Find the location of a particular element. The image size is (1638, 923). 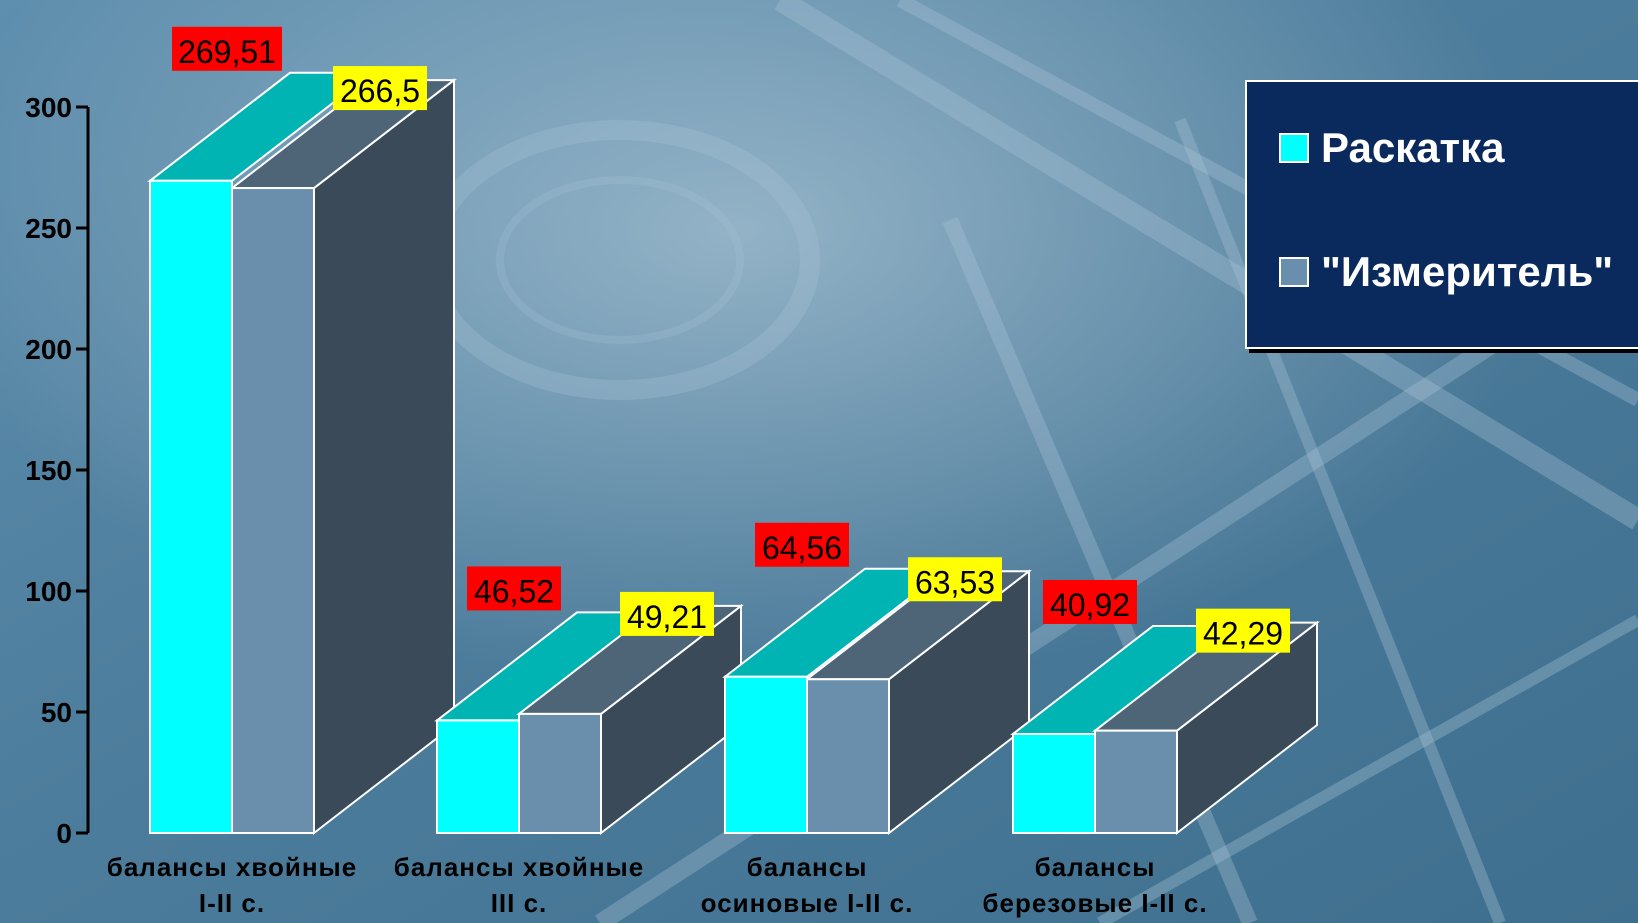

data-label-izmeritel: 266,5 is located at coordinates (380, 88).